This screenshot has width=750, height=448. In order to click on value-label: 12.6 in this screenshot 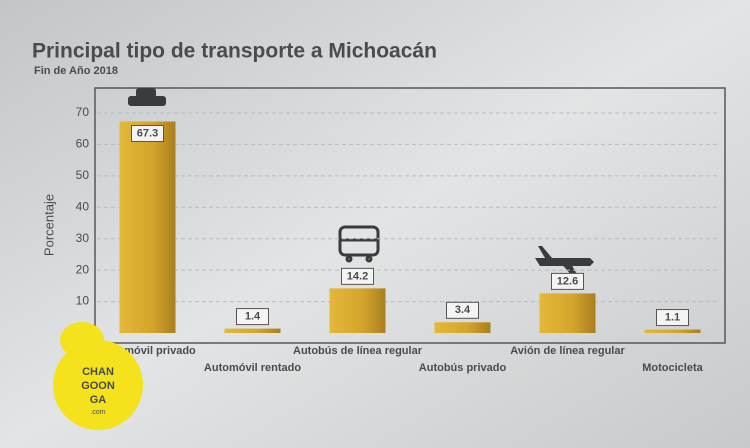, I will do `click(567, 281)`.